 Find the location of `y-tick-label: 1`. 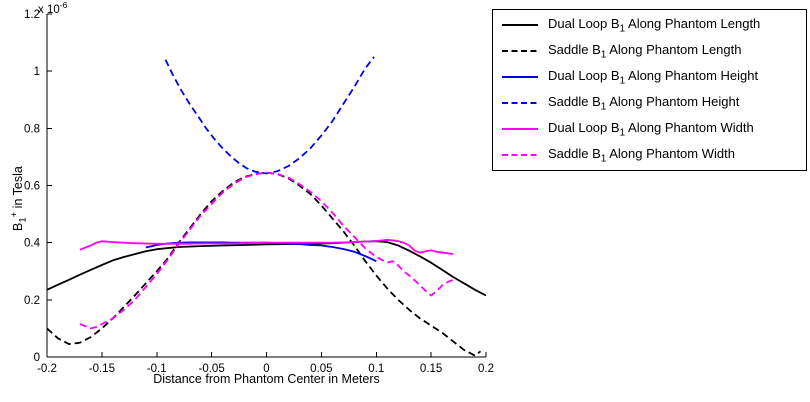

y-tick-label: 1 is located at coordinates (37, 72).